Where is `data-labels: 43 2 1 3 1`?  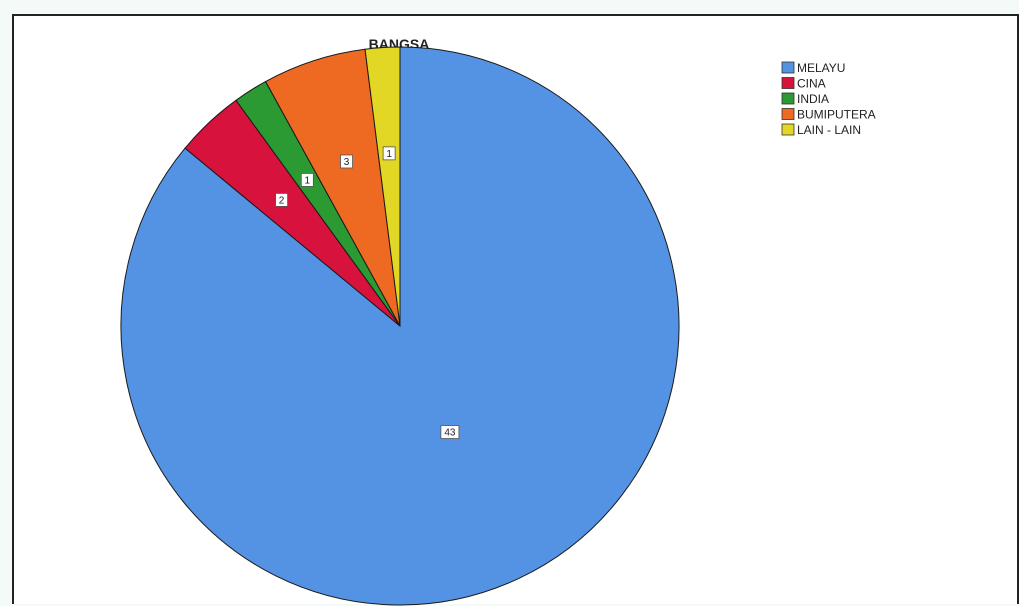 data-labels: 43 2 1 3 1 is located at coordinates (367, 292).